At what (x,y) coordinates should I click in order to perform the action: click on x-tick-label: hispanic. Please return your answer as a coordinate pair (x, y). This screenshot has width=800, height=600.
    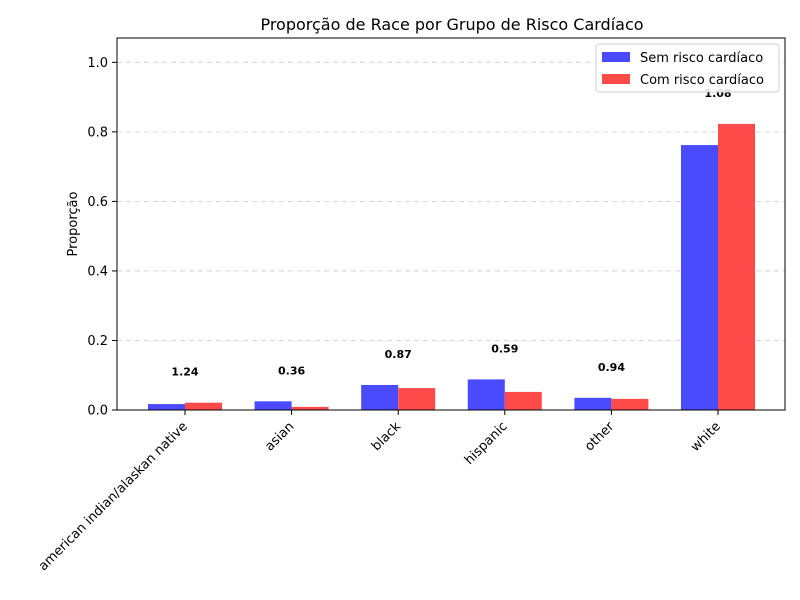
    Looking at the image, I should click on (486, 443).